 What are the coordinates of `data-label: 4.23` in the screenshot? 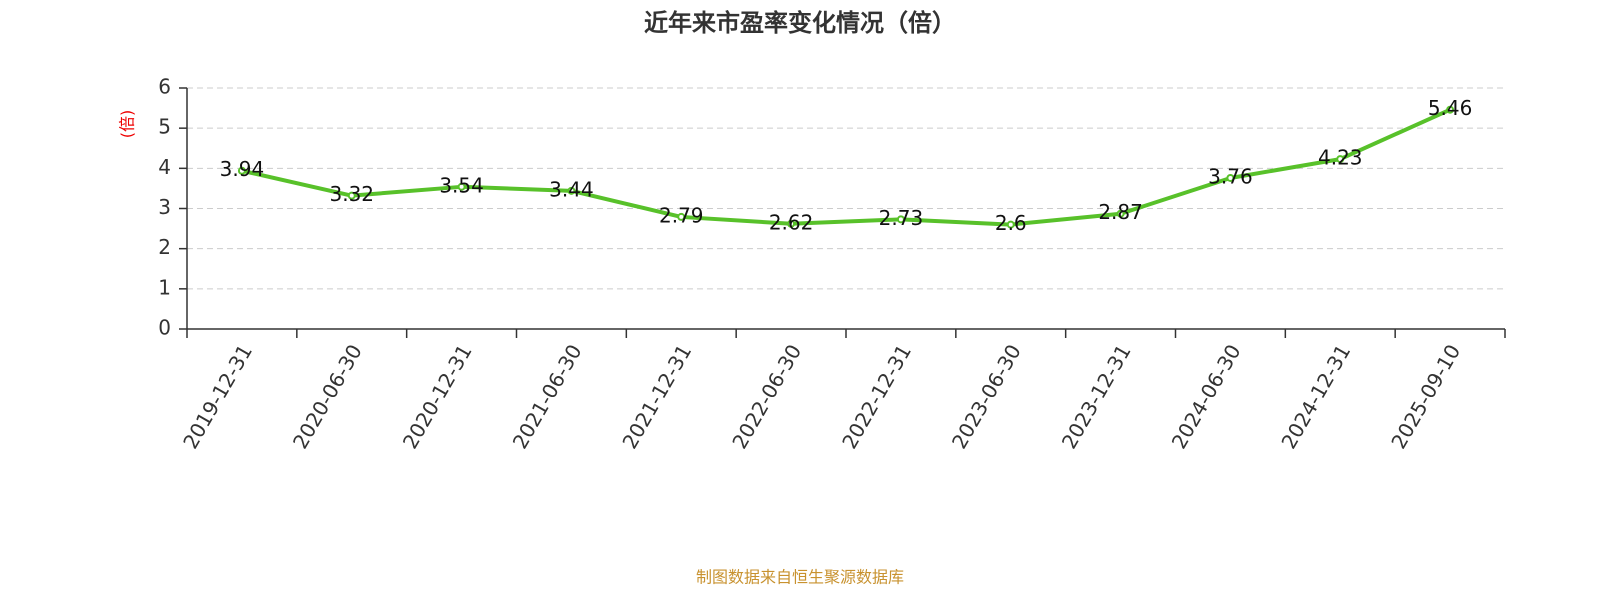 It's located at (1340, 158).